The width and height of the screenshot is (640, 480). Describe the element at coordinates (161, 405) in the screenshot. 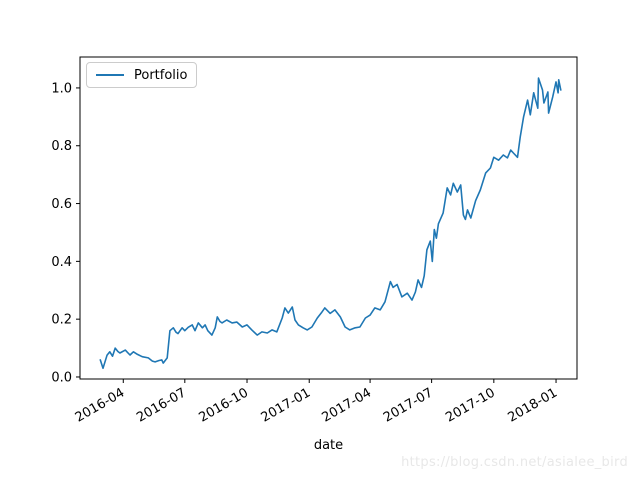

I see `x-tick-label: 2016-07` at that location.